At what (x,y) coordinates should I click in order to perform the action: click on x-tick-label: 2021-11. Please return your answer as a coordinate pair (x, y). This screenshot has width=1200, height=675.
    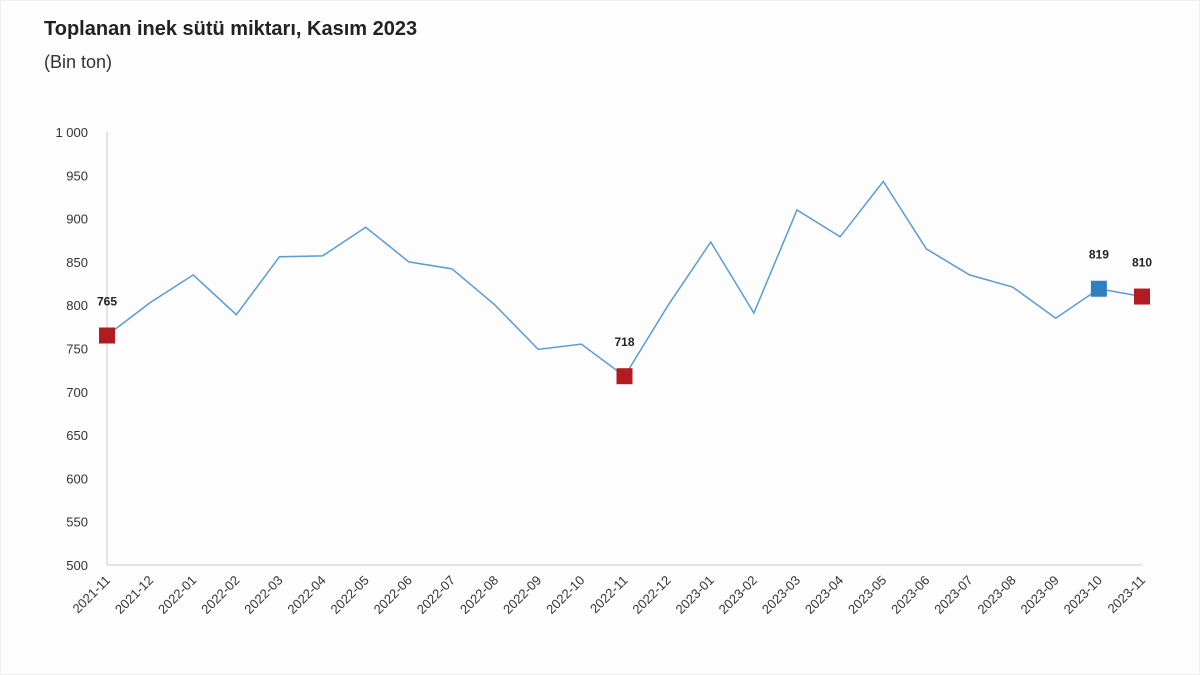
    Looking at the image, I should click on (91, 595).